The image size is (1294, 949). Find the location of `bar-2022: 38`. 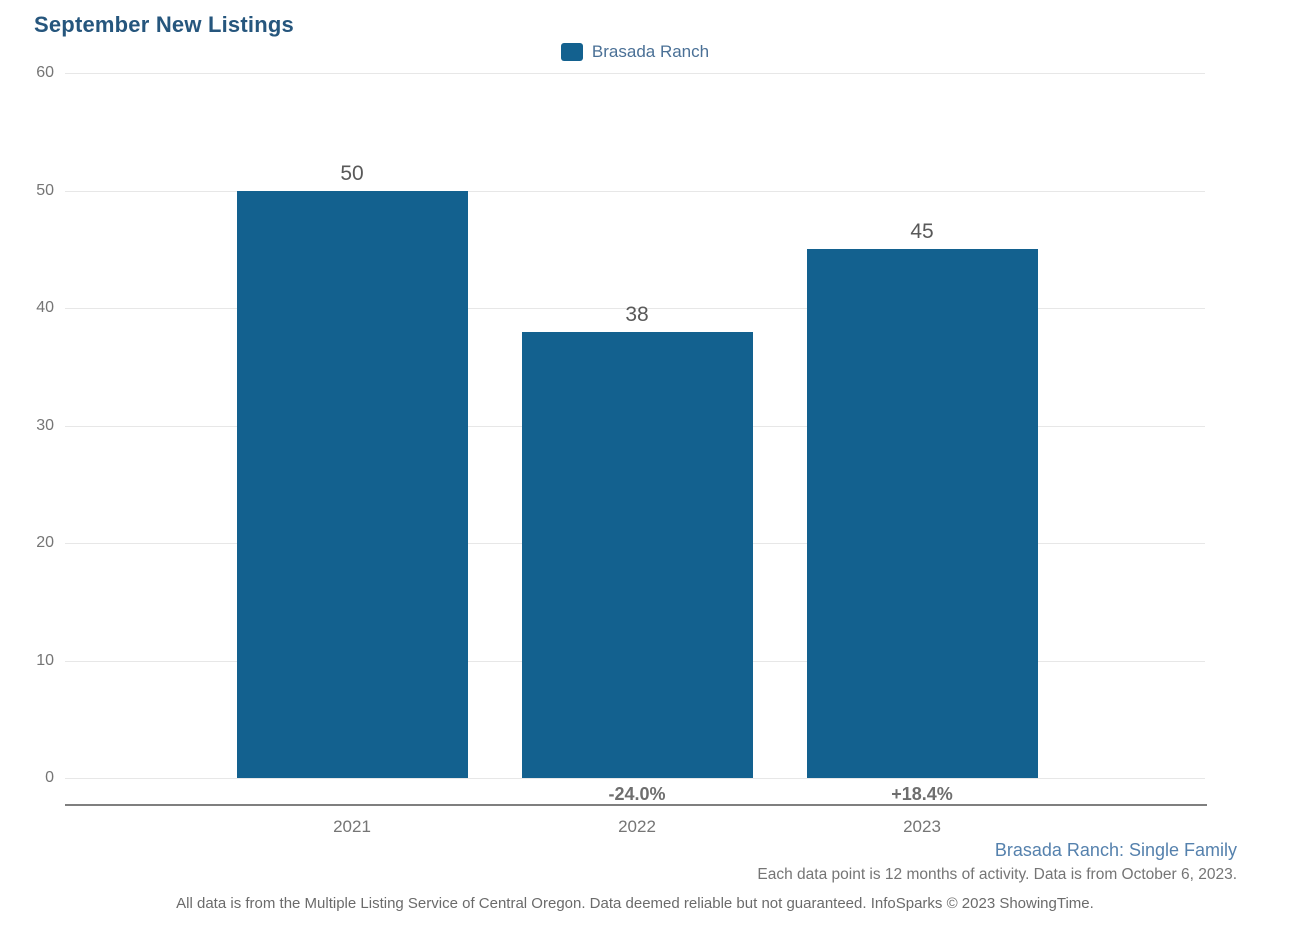

bar-2022: 38 is located at coordinates (637, 540).